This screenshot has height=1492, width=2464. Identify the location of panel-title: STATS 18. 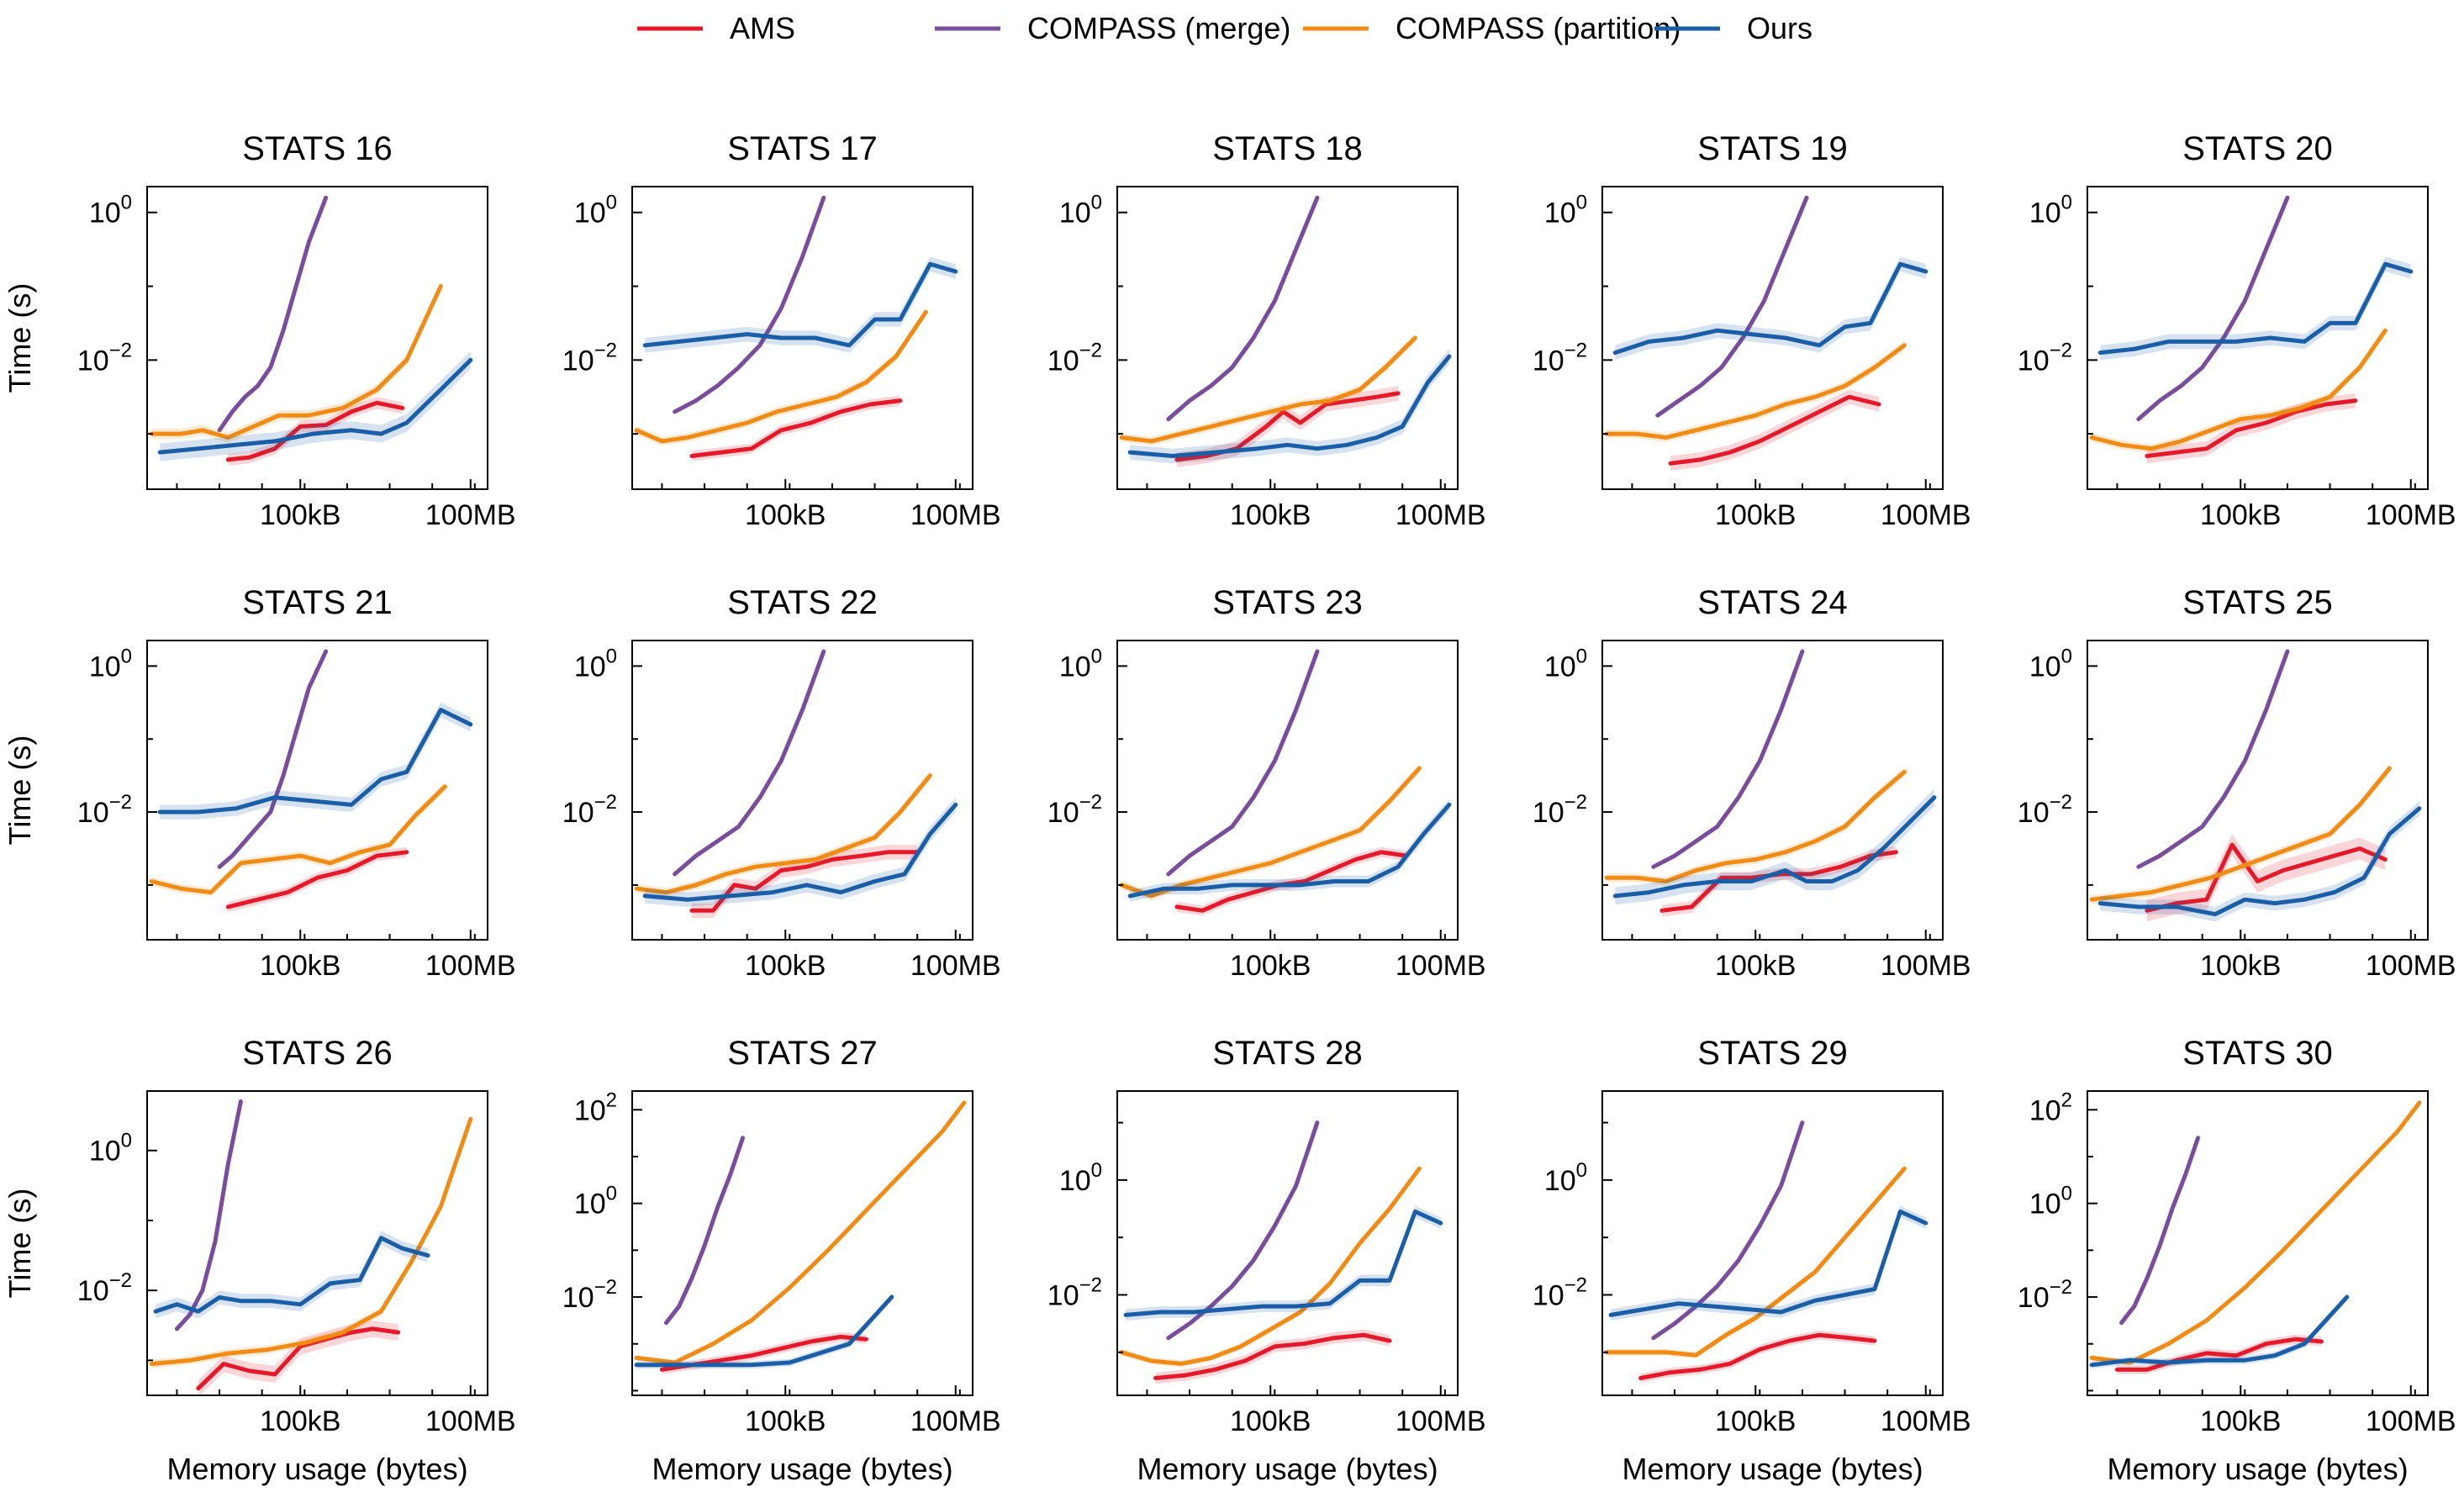
(1287, 148).